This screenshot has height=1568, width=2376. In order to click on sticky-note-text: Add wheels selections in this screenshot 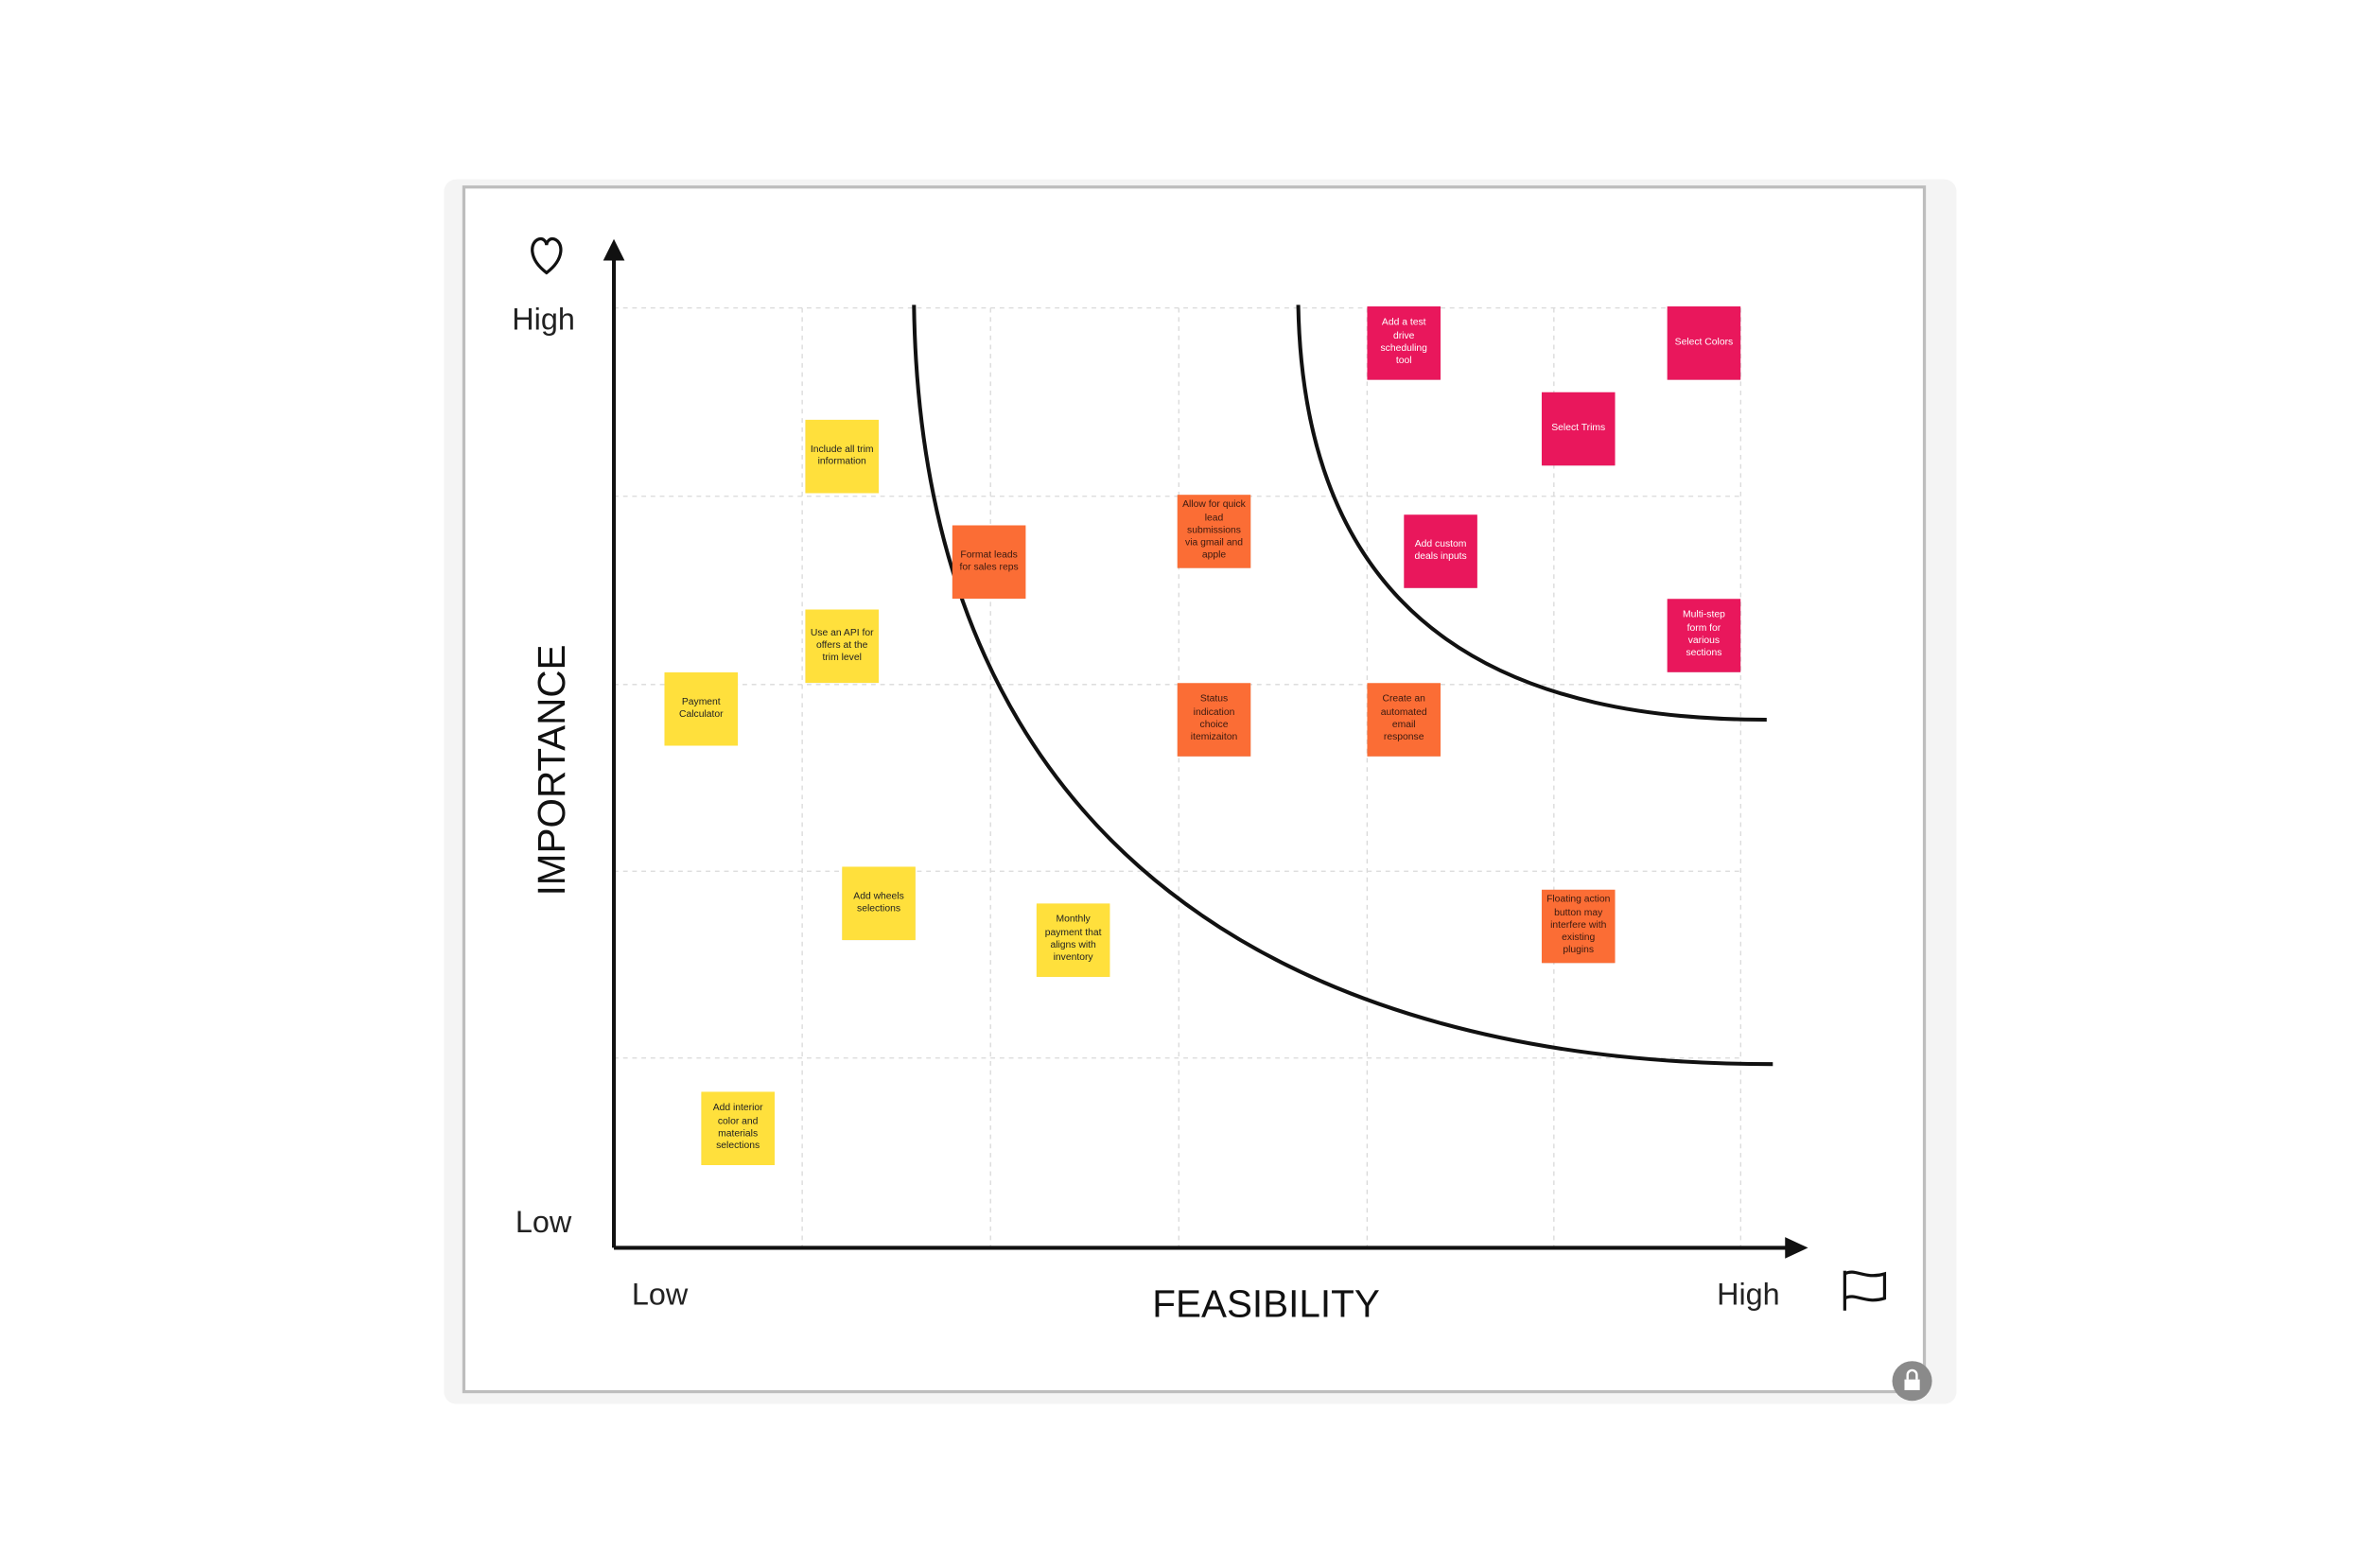, I will do `click(879, 904)`.